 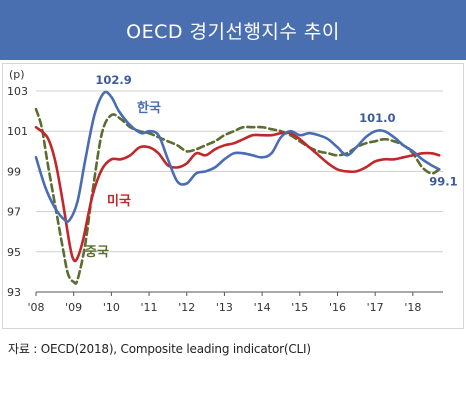 What do you see at coordinates (17, 183) in the screenshot?
I see `y-axis: 103 101 99 97 95 93 (p)` at bounding box center [17, 183].